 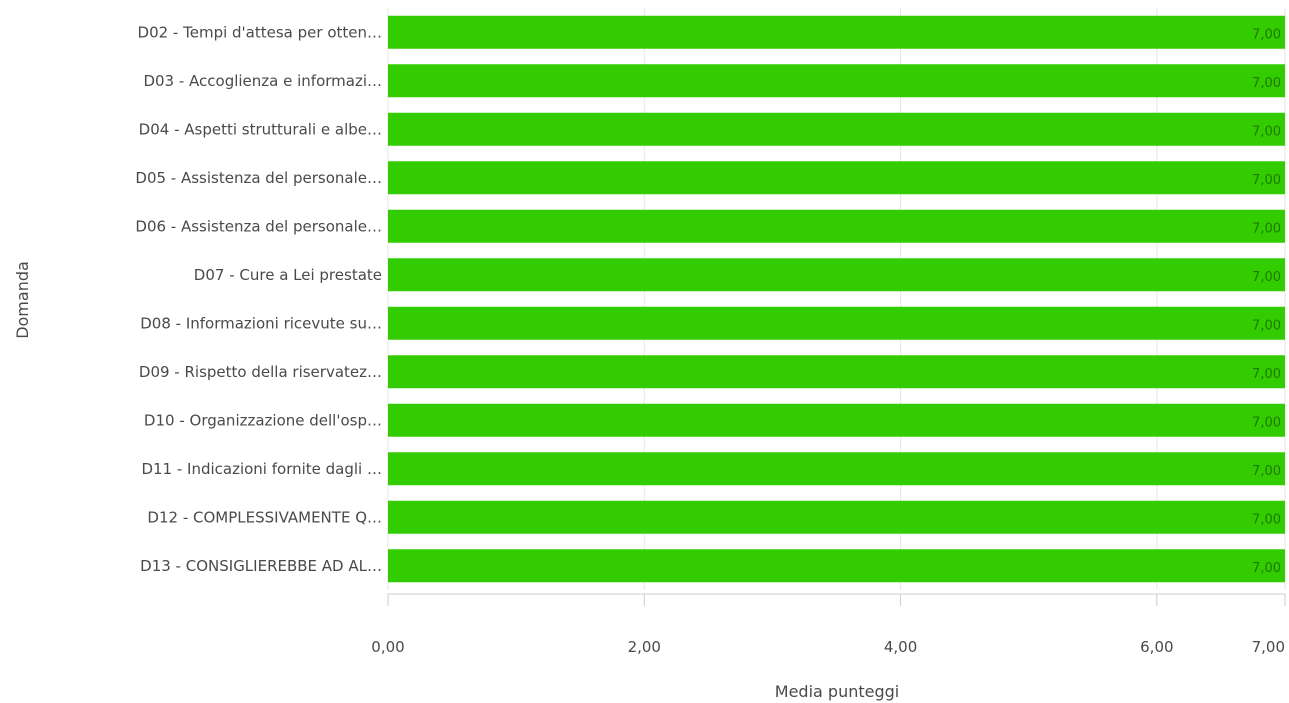 I want to click on y-axis-title: Domanda, so click(x=22, y=300).